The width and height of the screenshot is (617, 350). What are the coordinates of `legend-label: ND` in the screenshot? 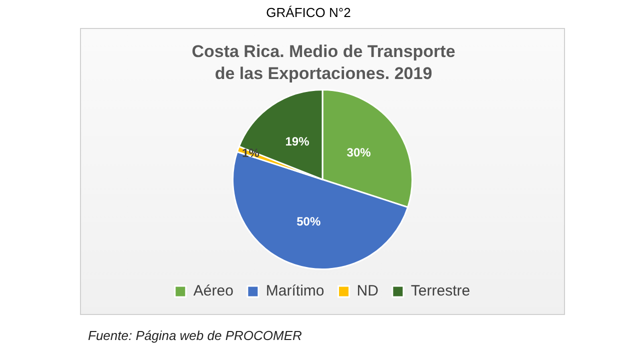 It's located at (367, 291).